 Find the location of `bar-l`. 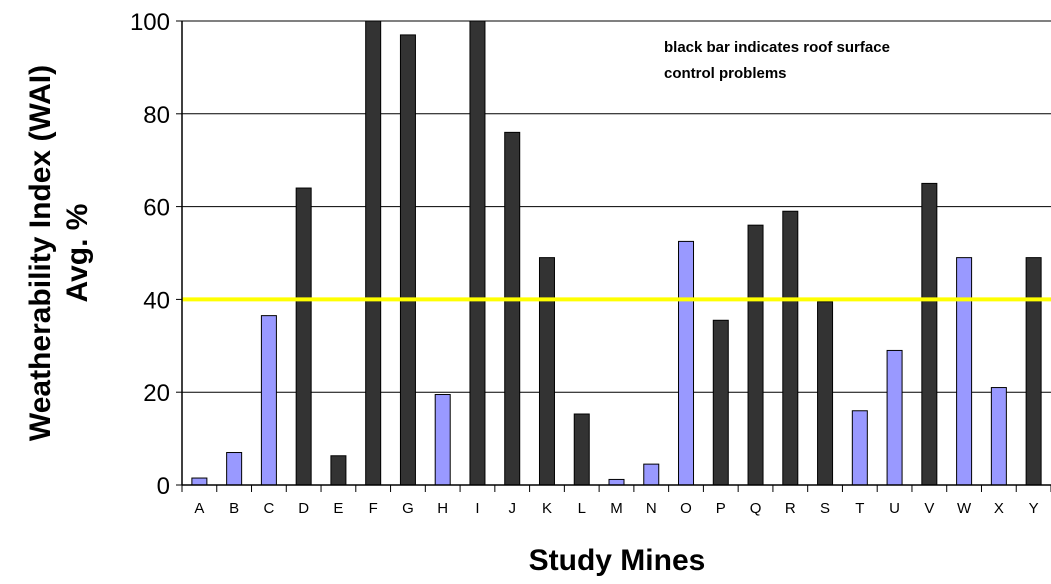

bar-l is located at coordinates (581, 449).